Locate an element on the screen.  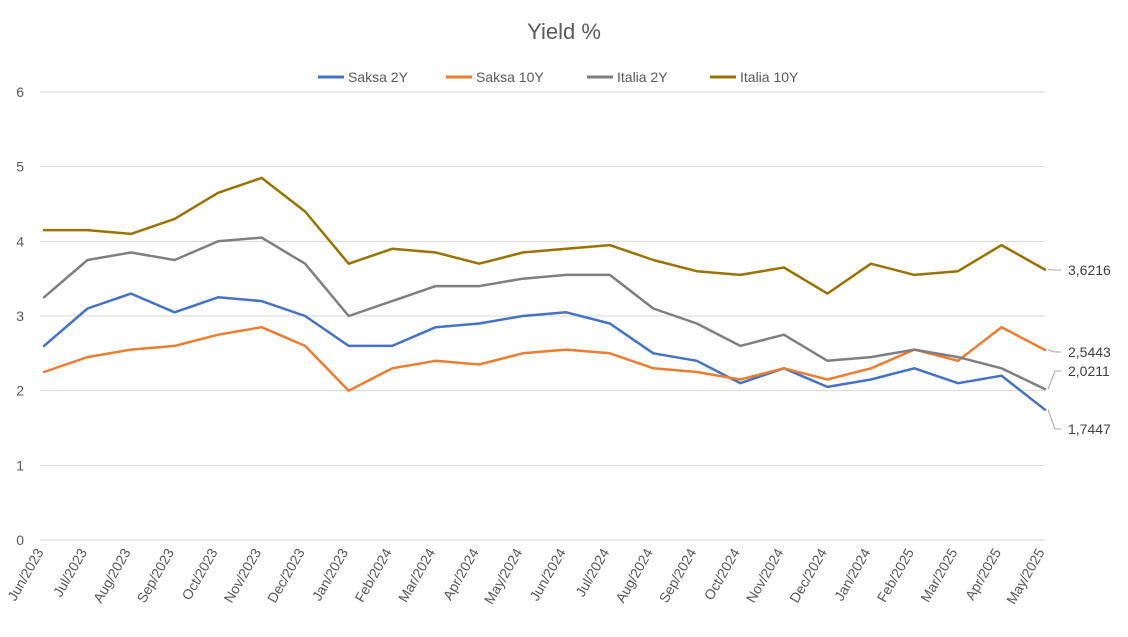
end-value-label: 1,7447 is located at coordinates (1089, 429).